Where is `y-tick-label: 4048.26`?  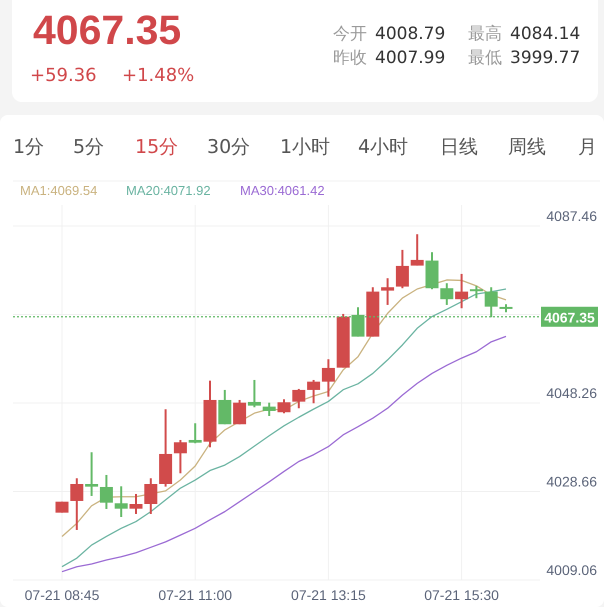 y-tick-label: 4048.26 is located at coordinates (572, 392).